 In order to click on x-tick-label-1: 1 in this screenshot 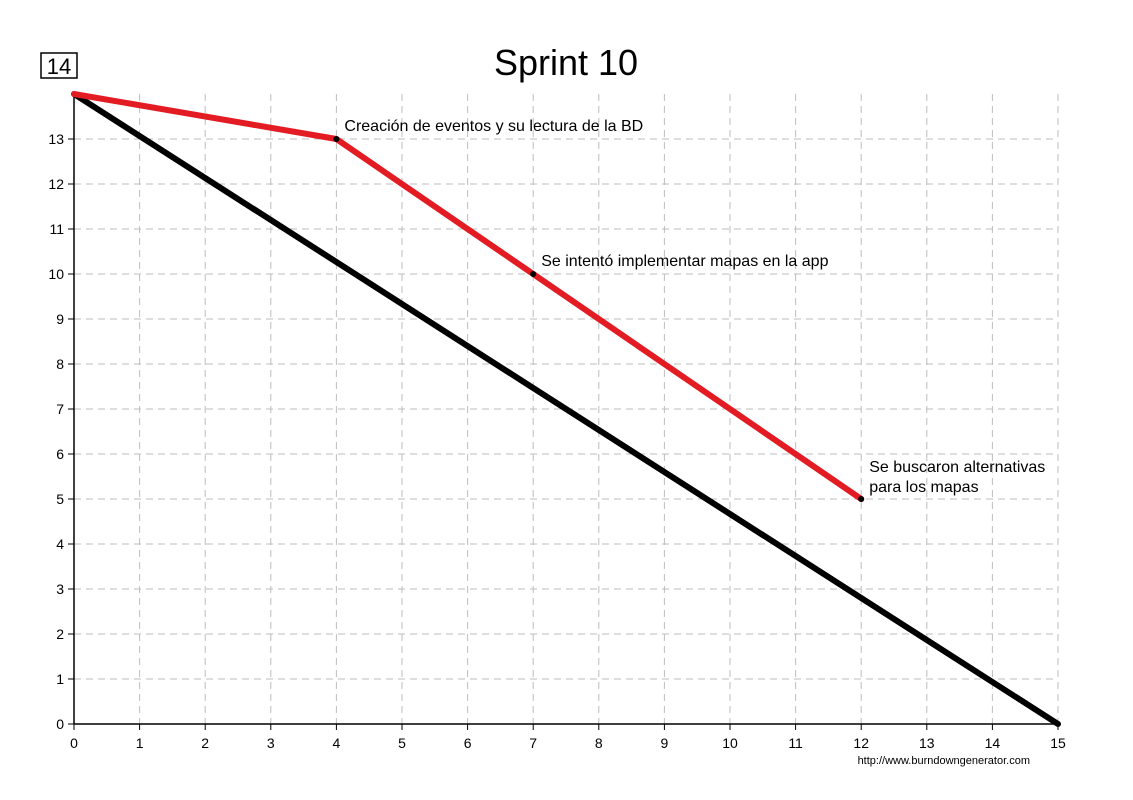, I will do `click(140, 743)`.